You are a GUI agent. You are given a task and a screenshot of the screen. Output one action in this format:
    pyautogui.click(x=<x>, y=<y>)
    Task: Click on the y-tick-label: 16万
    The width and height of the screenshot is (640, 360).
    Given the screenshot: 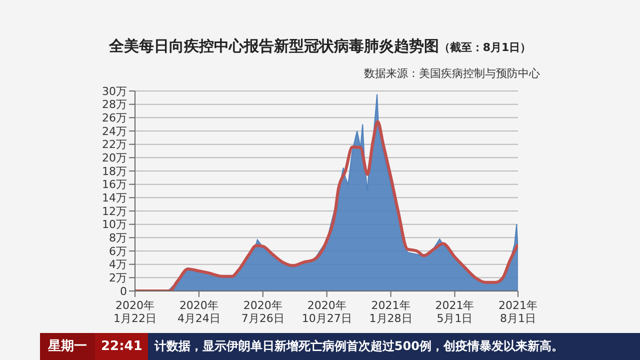 What is the action you would take?
    pyautogui.click(x=114, y=185)
    